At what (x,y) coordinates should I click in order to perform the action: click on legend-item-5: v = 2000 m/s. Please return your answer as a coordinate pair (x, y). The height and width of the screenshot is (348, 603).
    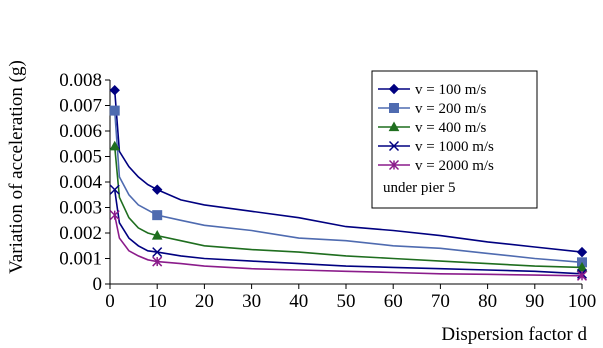
    Looking at the image, I should click on (436, 166).